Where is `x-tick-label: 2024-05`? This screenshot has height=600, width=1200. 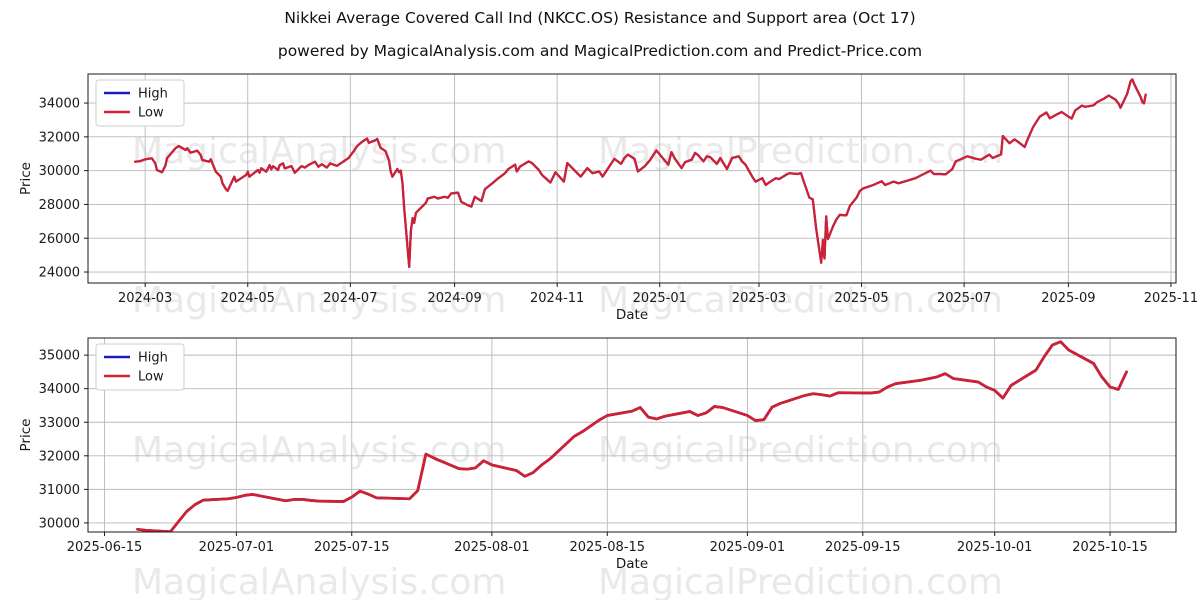 x-tick-label: 2024-05 is located at coordinates (248, 298).